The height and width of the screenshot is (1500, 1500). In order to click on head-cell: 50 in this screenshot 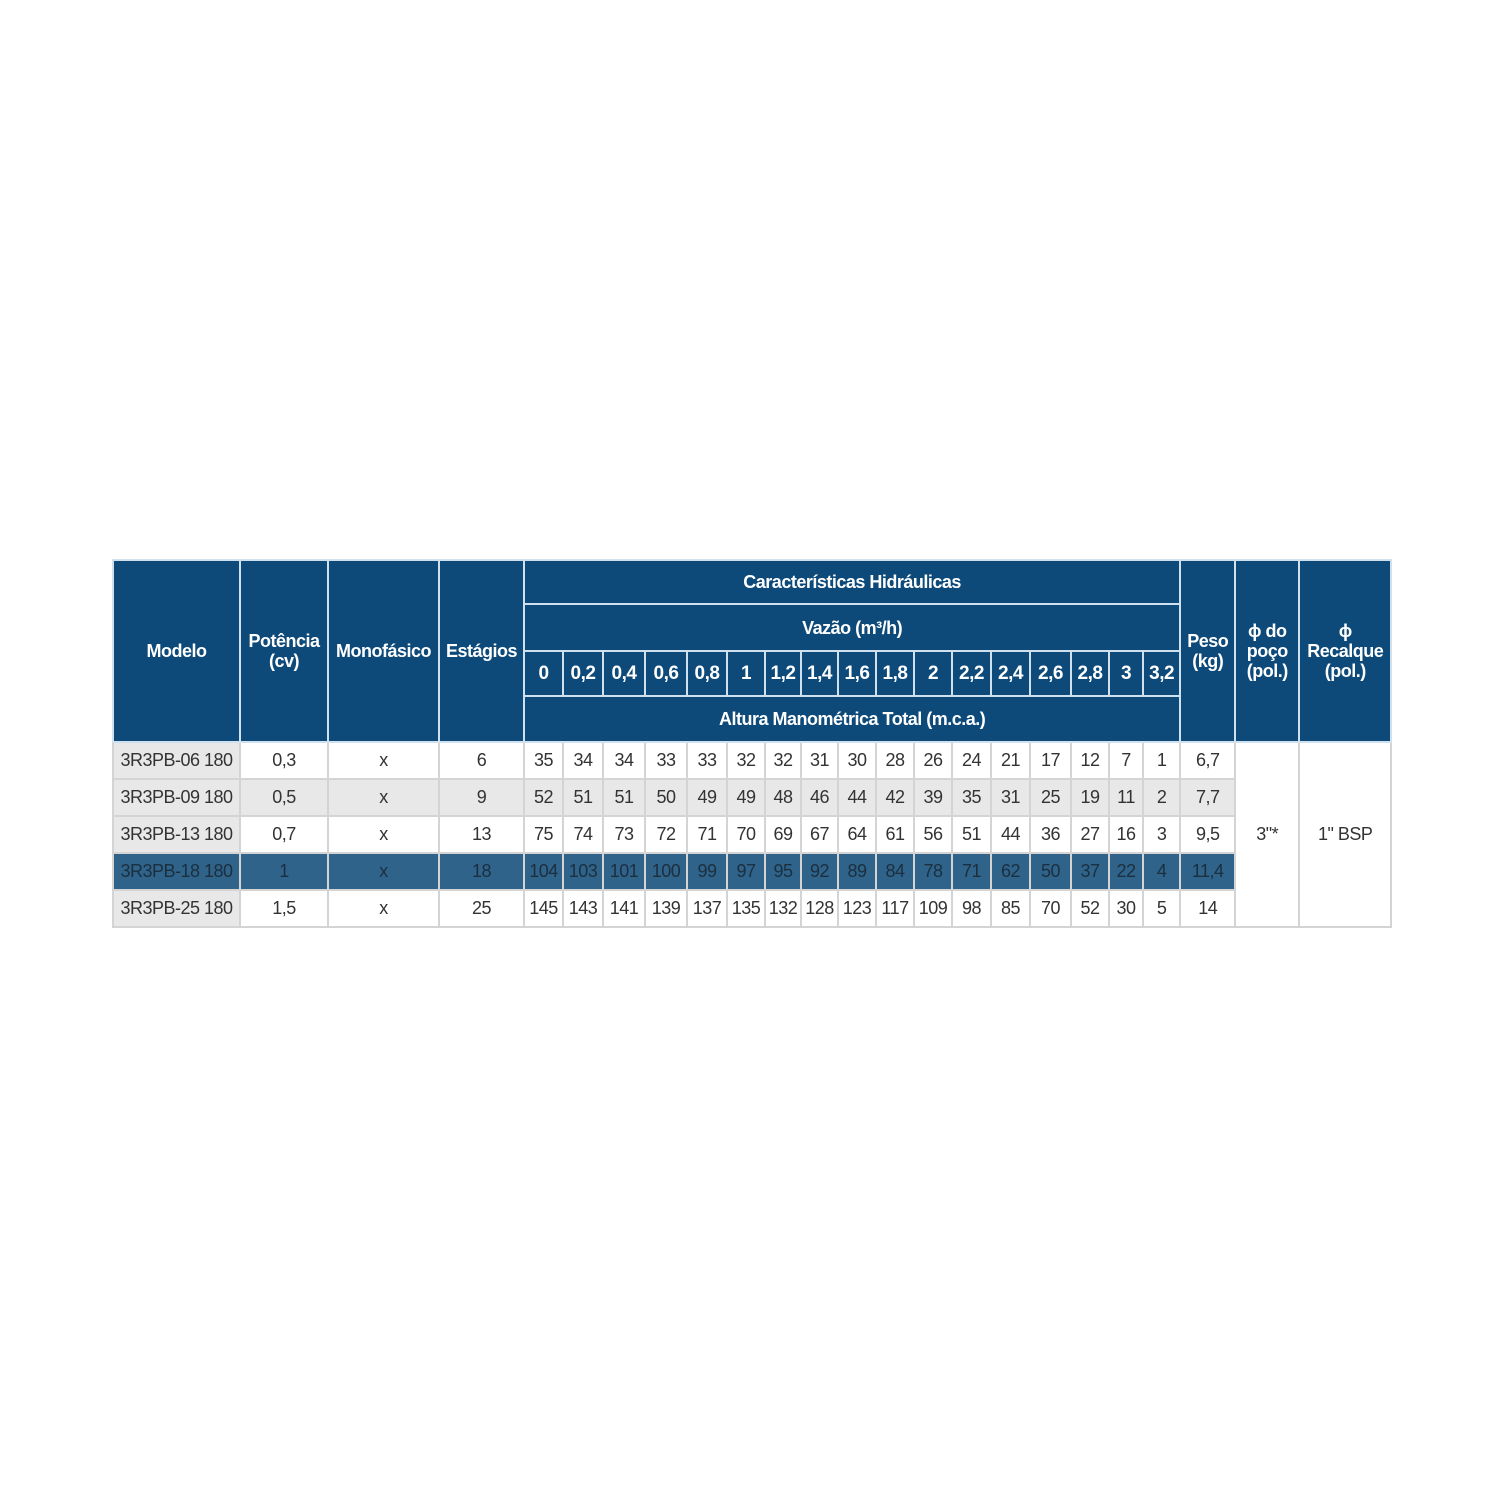, I will do `click(666, 797)`.